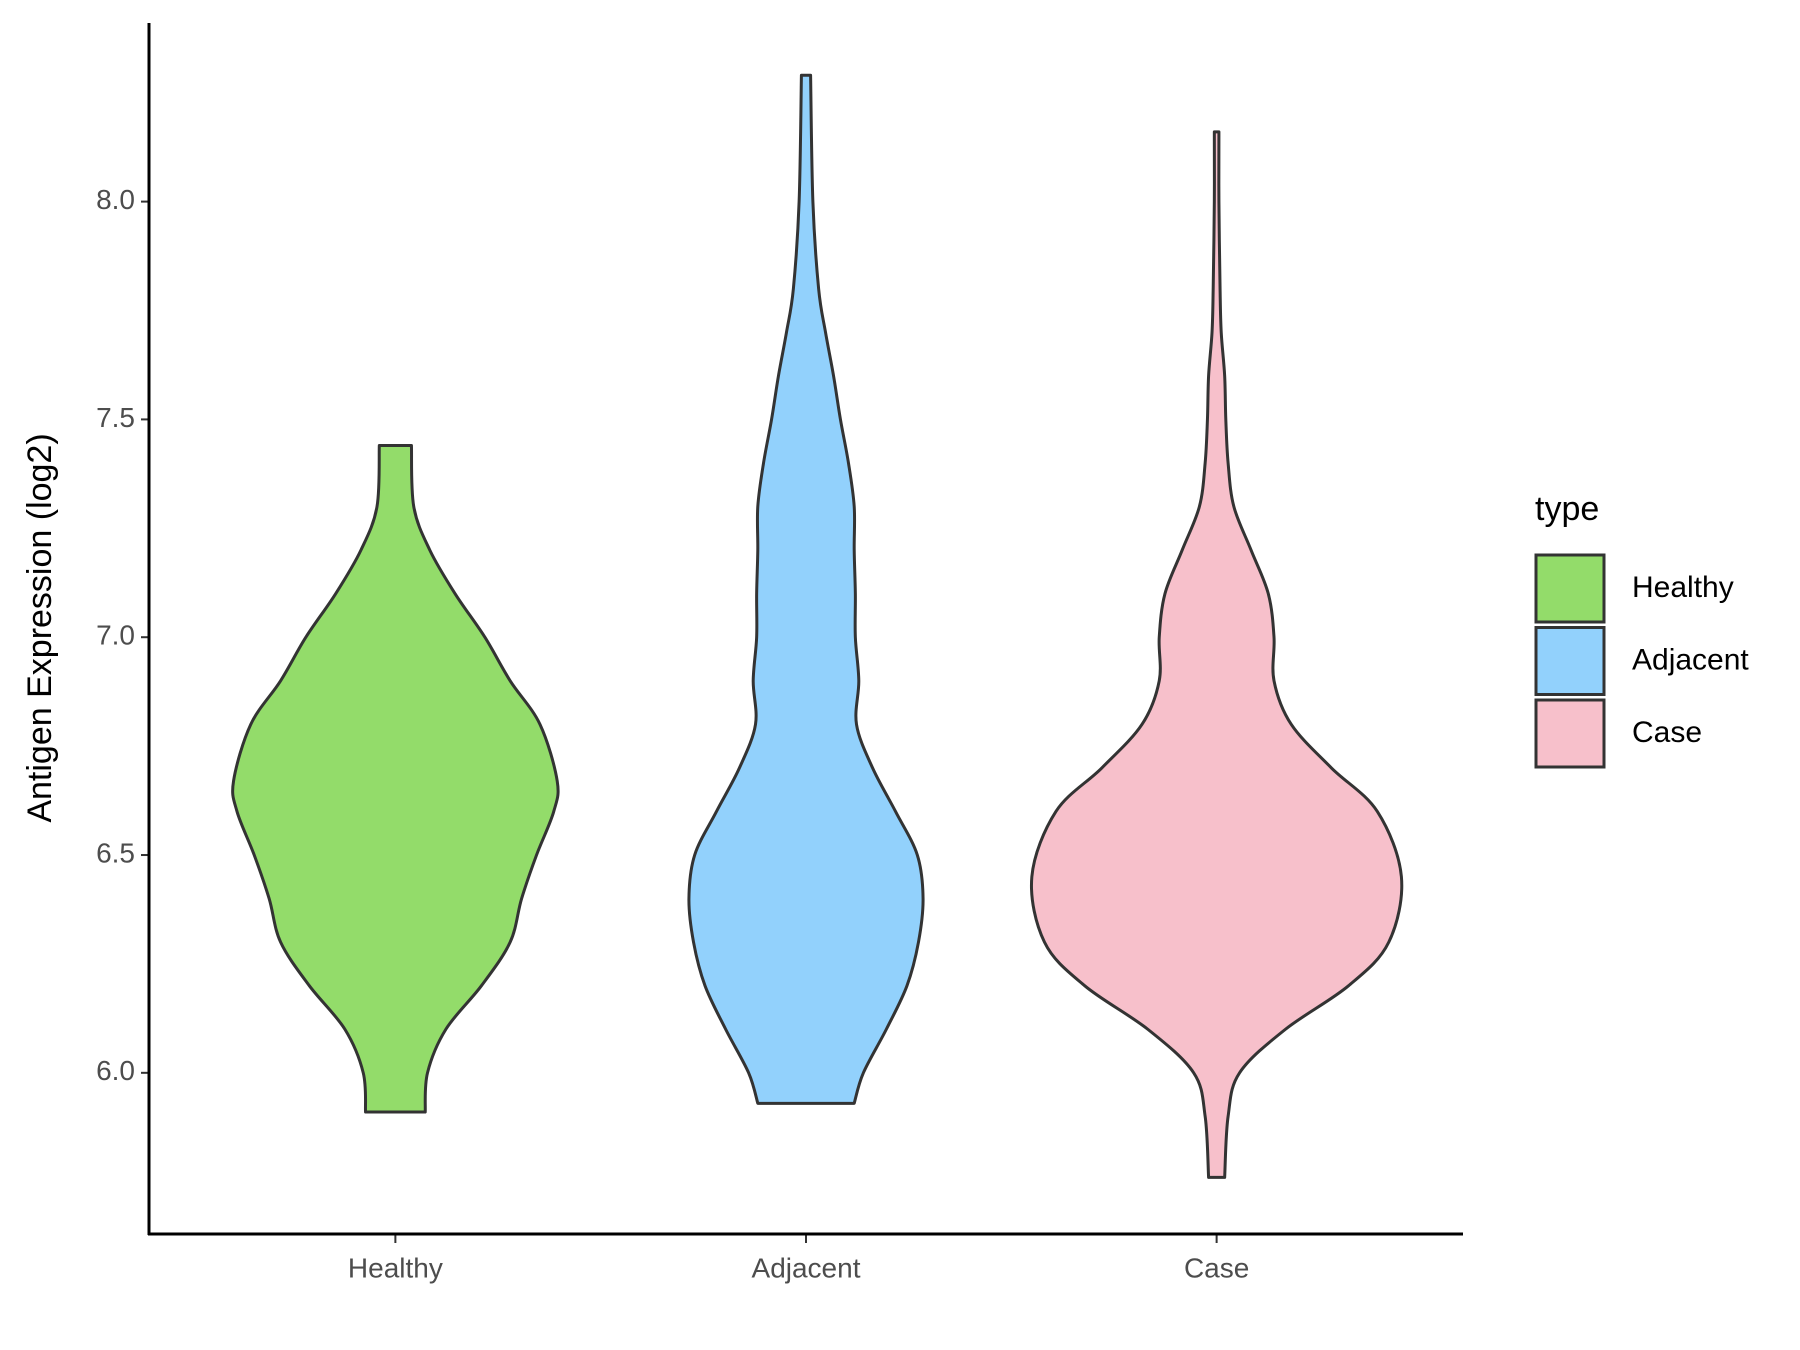 Image resolution: width=1800 pixels, height=1350 pixels. What do you see at coordinates (806, 1267) in the screenshot?
I see `x-tick-label: Adjacent` at bounding box center [806, 1267].